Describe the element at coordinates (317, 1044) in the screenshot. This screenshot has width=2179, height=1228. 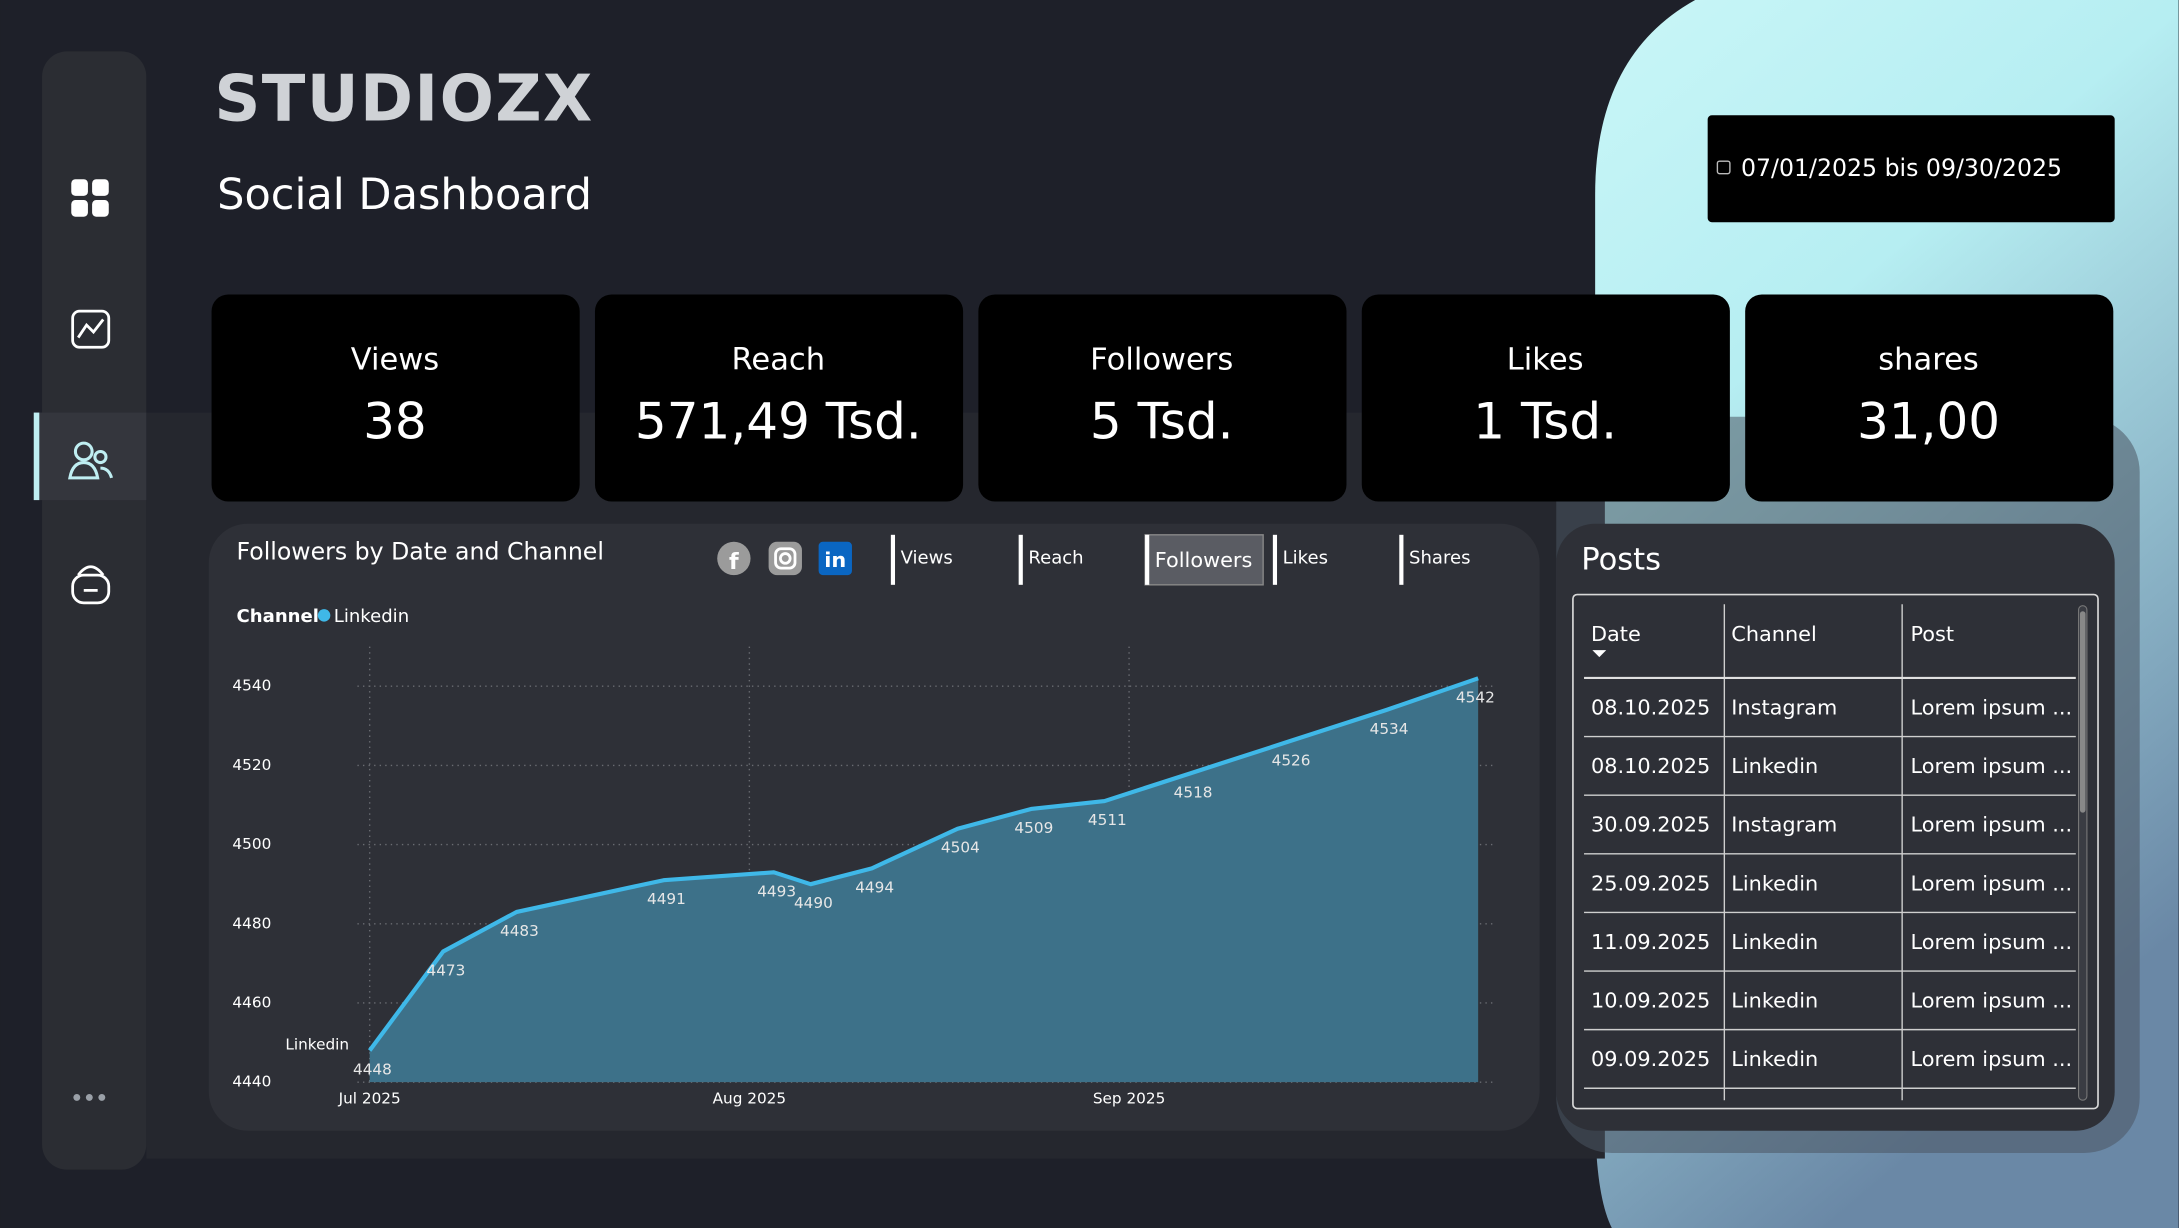
I see `series-end-label: Linkedin` at that location.